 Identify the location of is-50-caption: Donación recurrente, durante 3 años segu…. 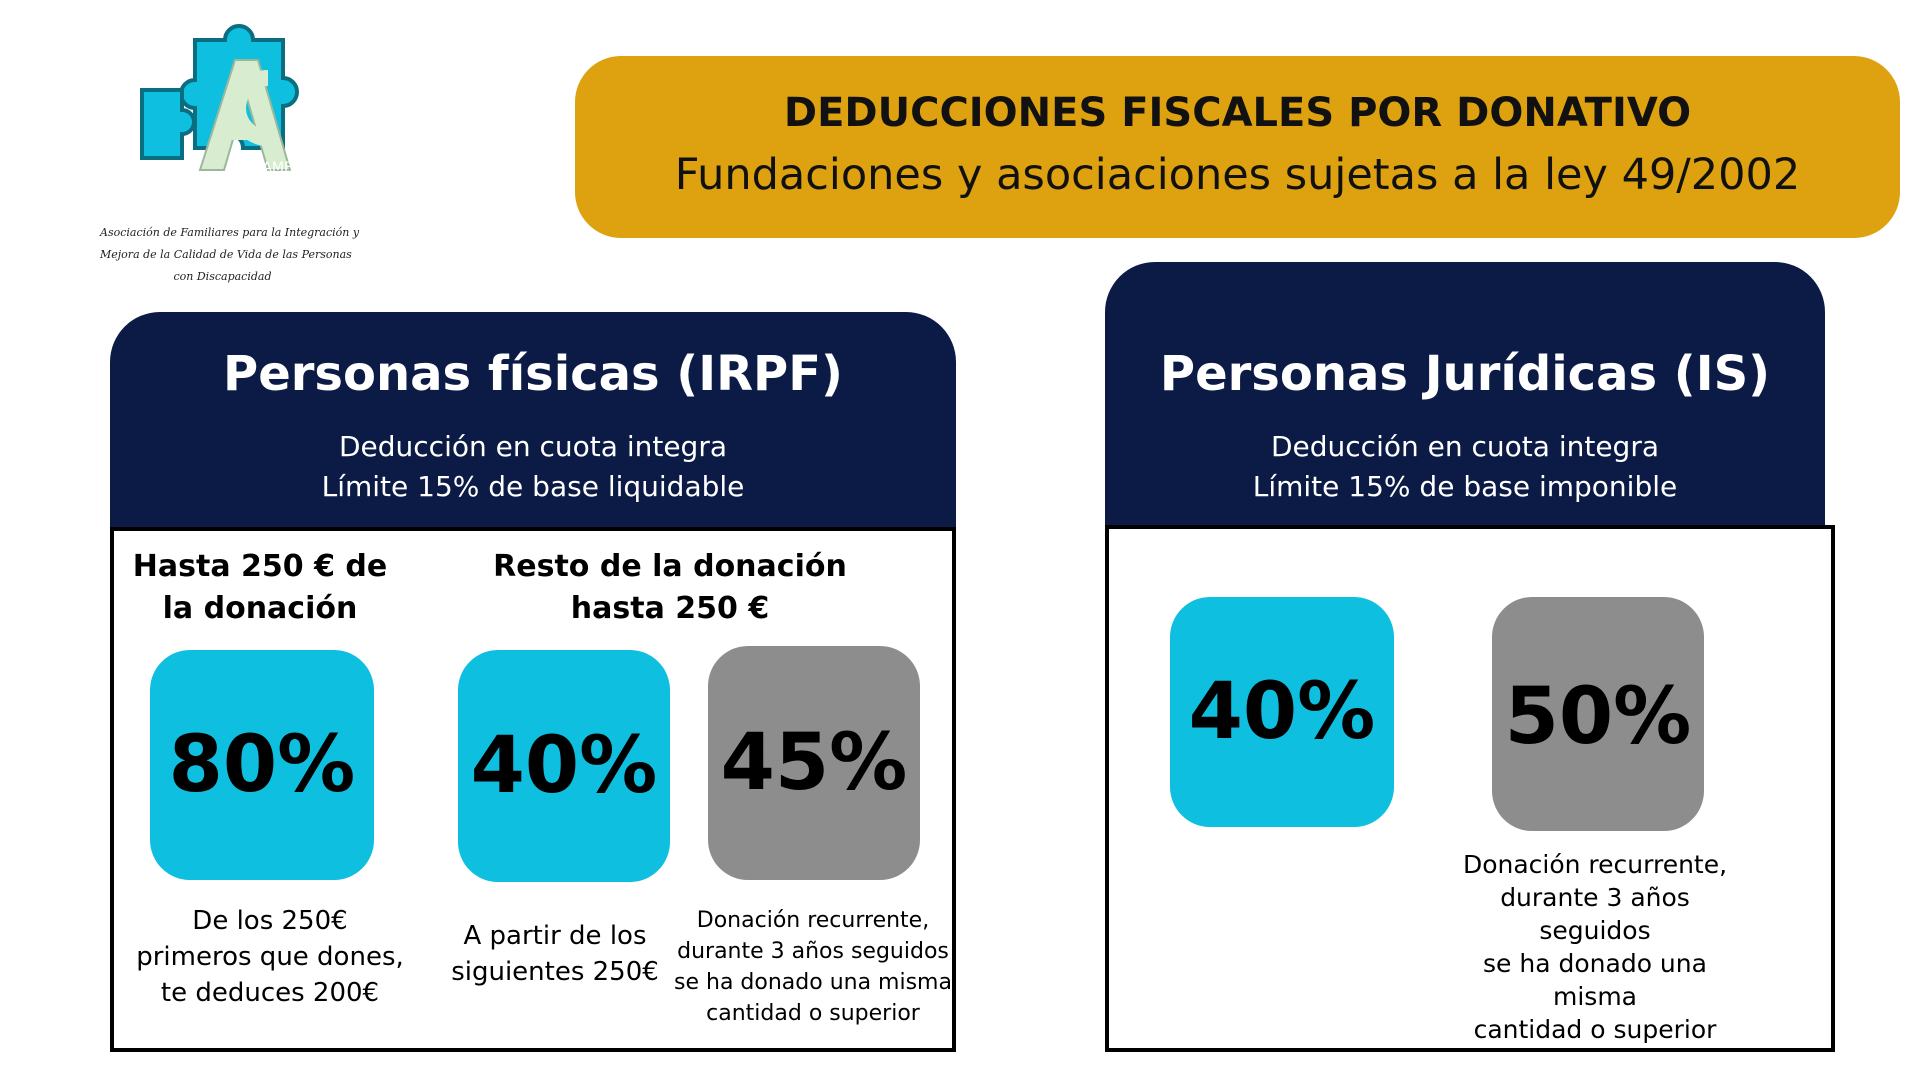
(1595, 947).